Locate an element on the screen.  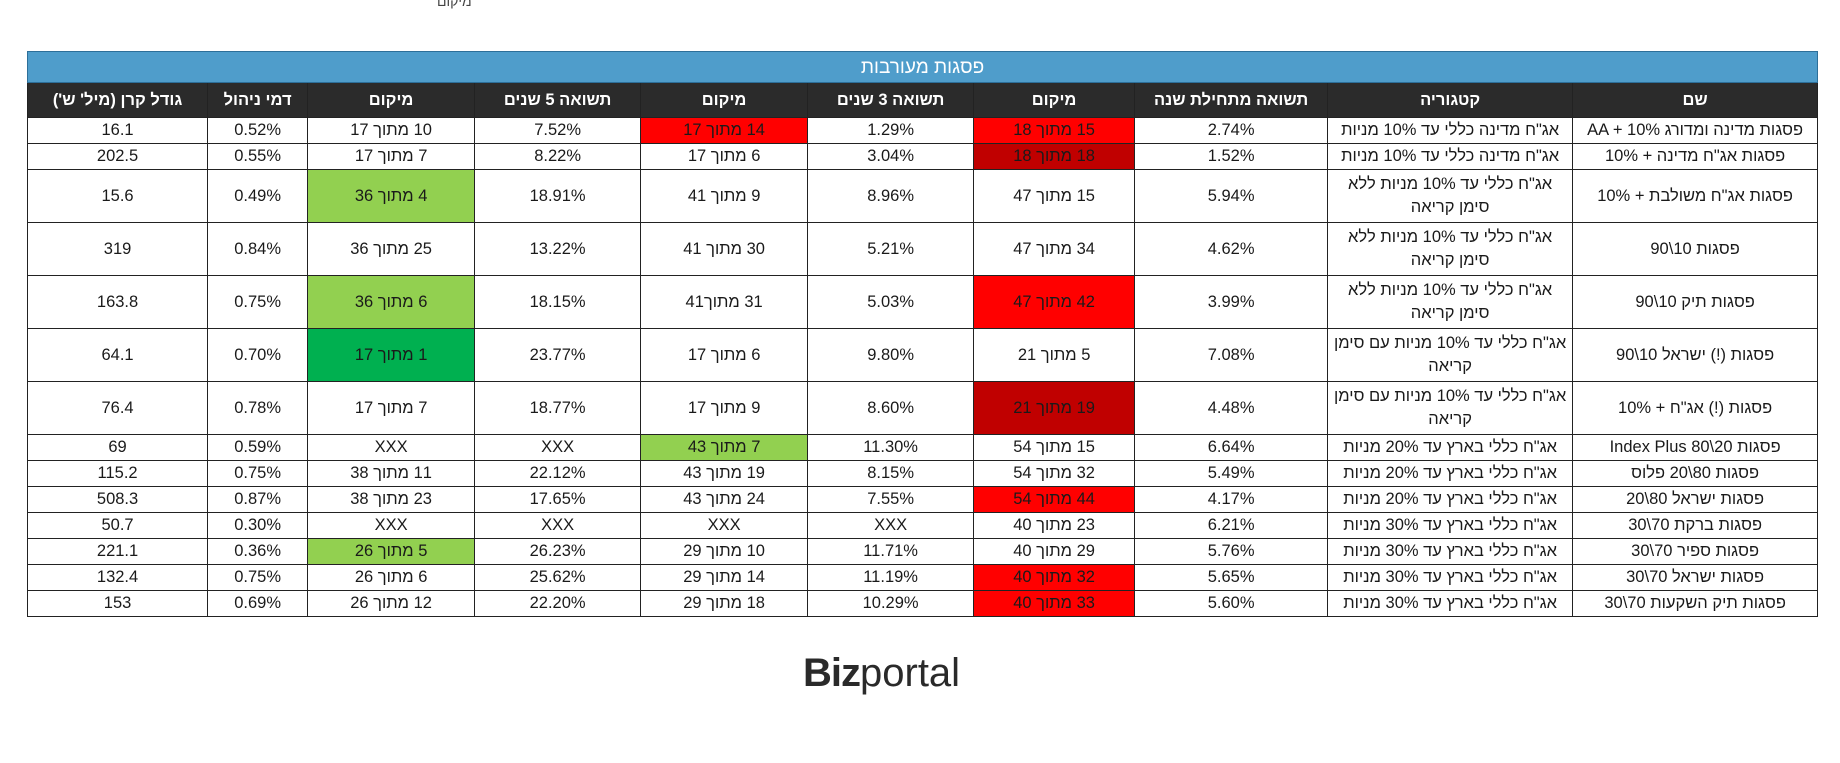
logo-bold-text: Biz is located at coordinates (832, 673).